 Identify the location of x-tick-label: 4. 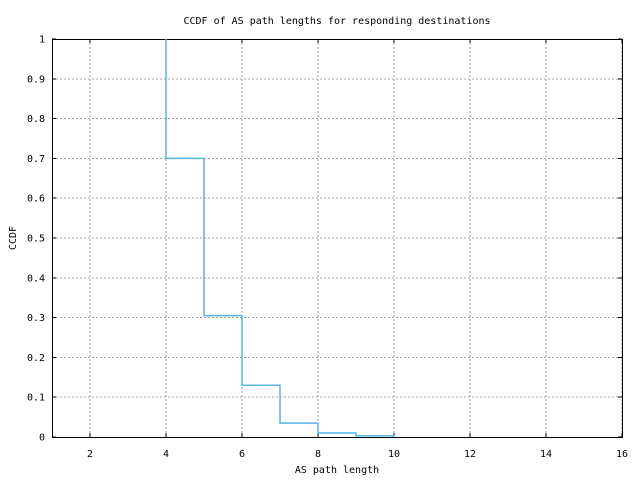
(166, 454).